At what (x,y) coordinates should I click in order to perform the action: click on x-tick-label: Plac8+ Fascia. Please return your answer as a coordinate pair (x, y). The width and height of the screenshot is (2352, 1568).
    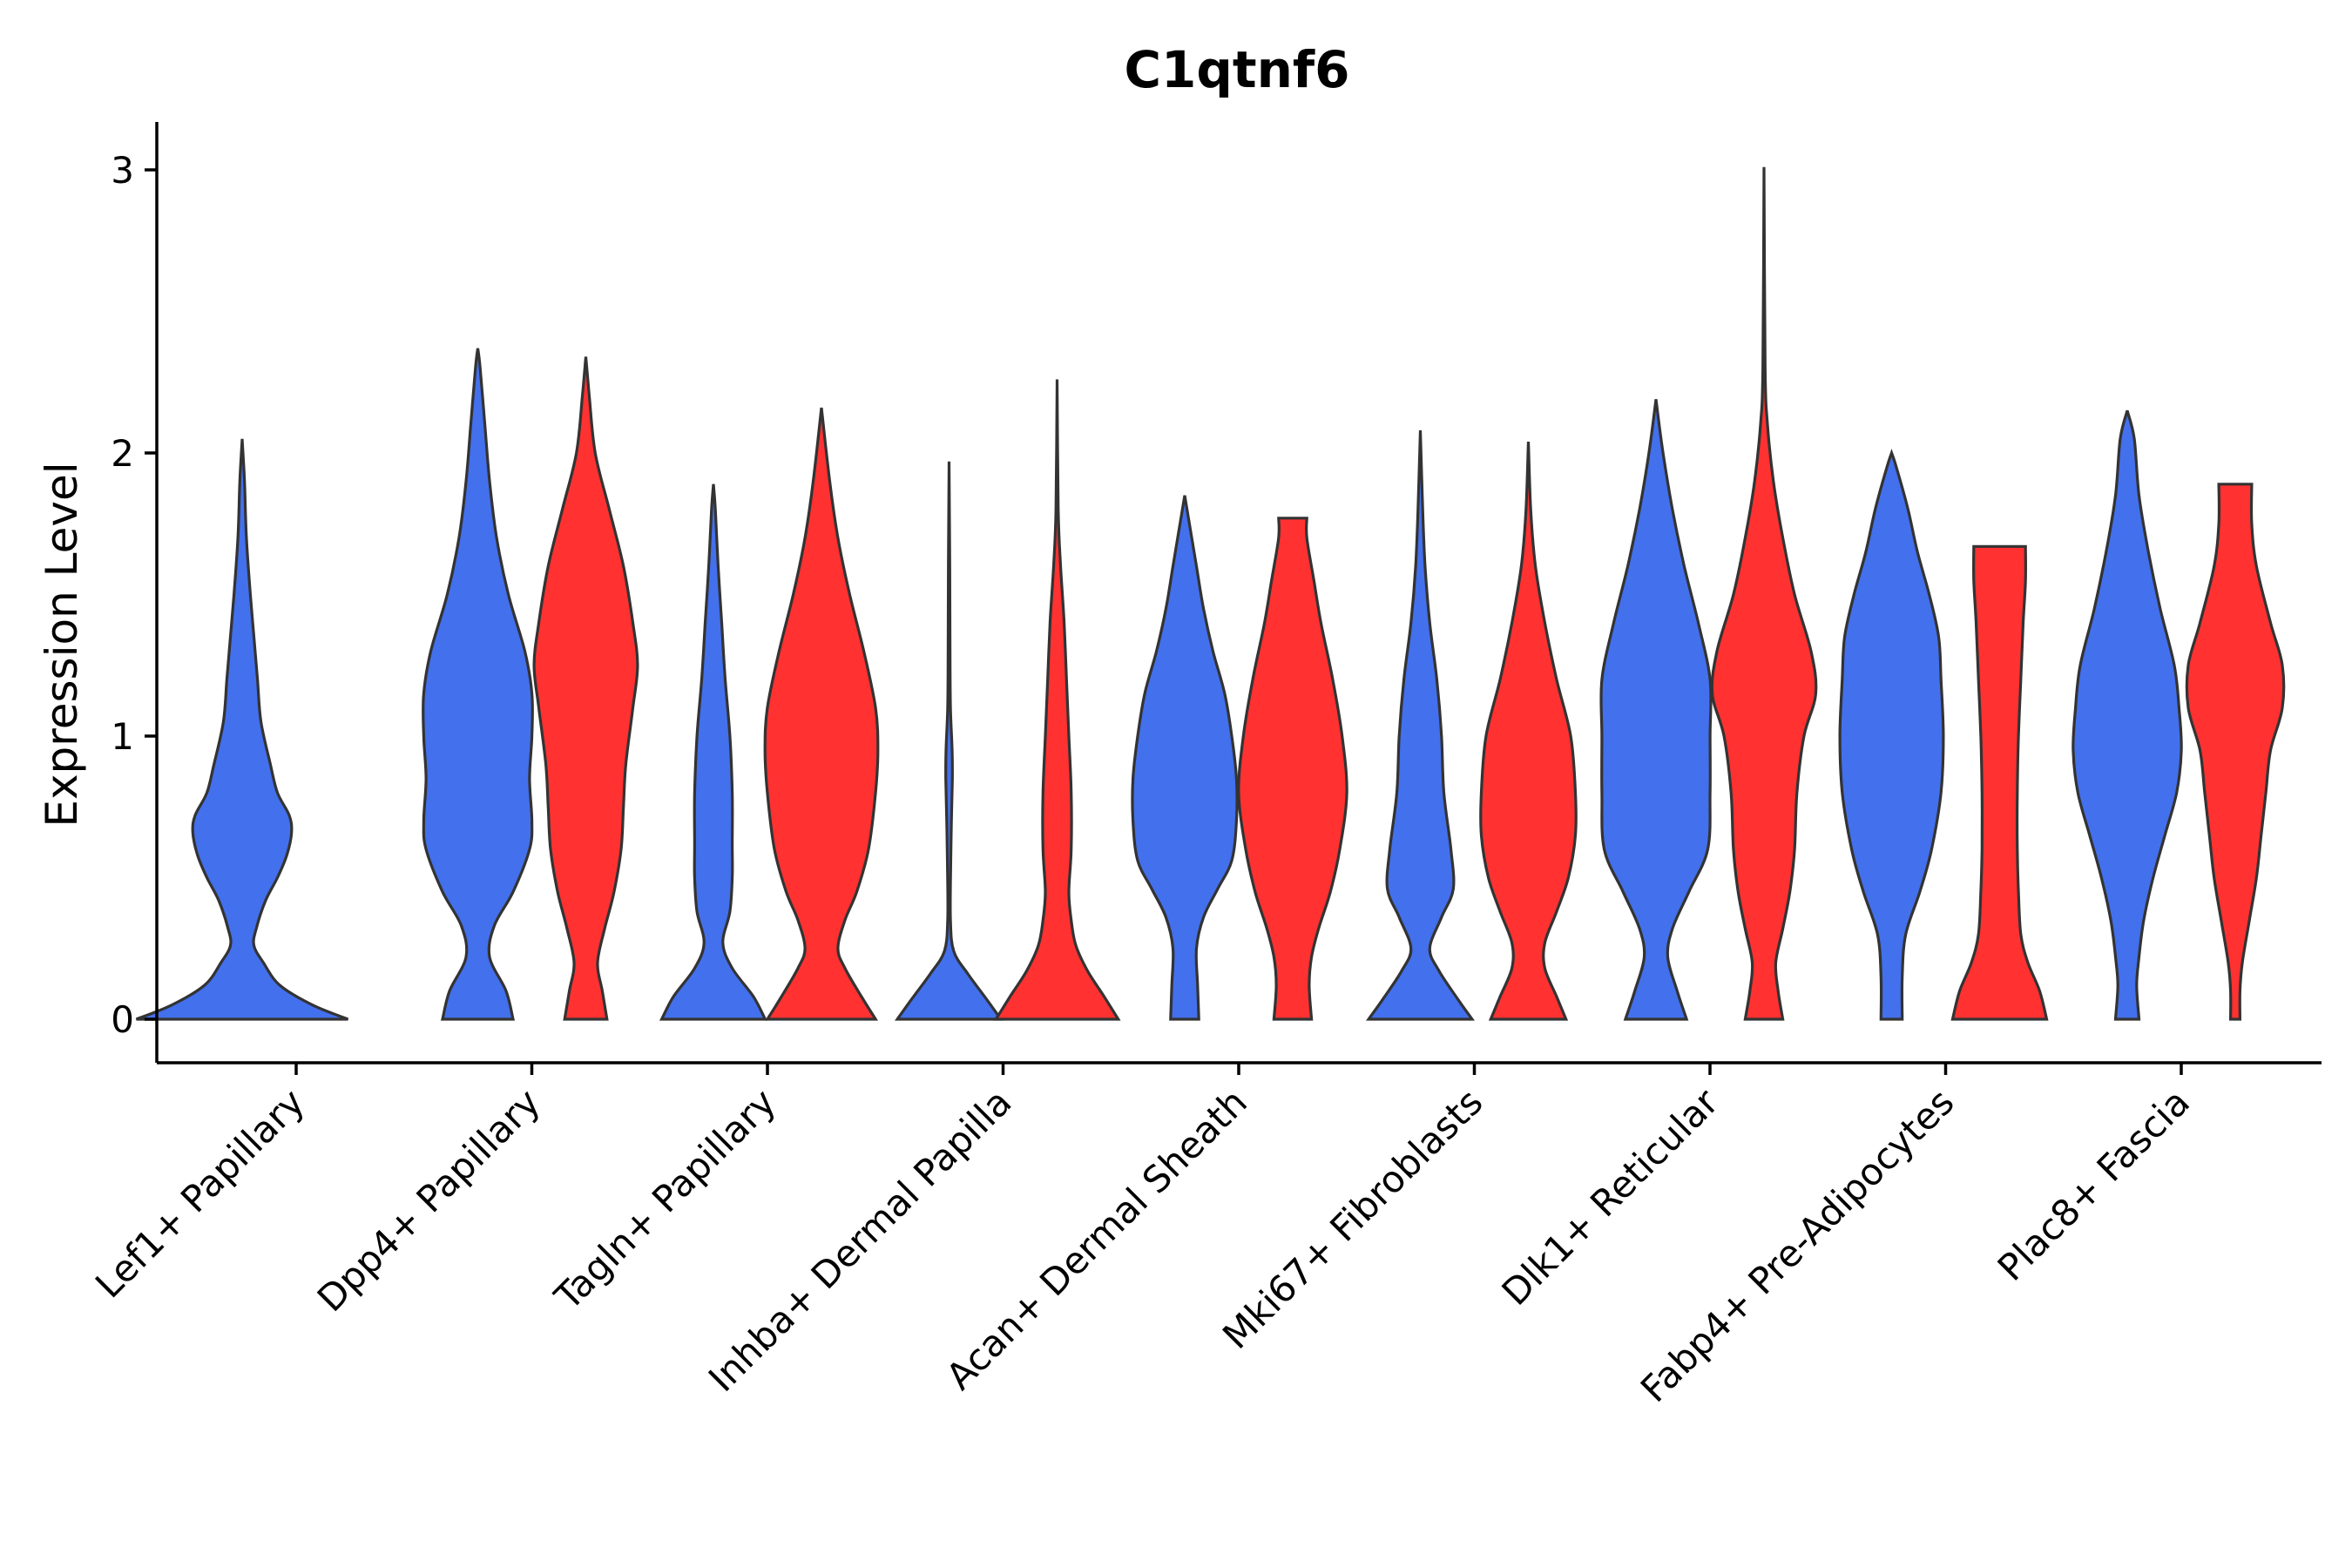
    Looking at the image, I should click on (2094, 1184).